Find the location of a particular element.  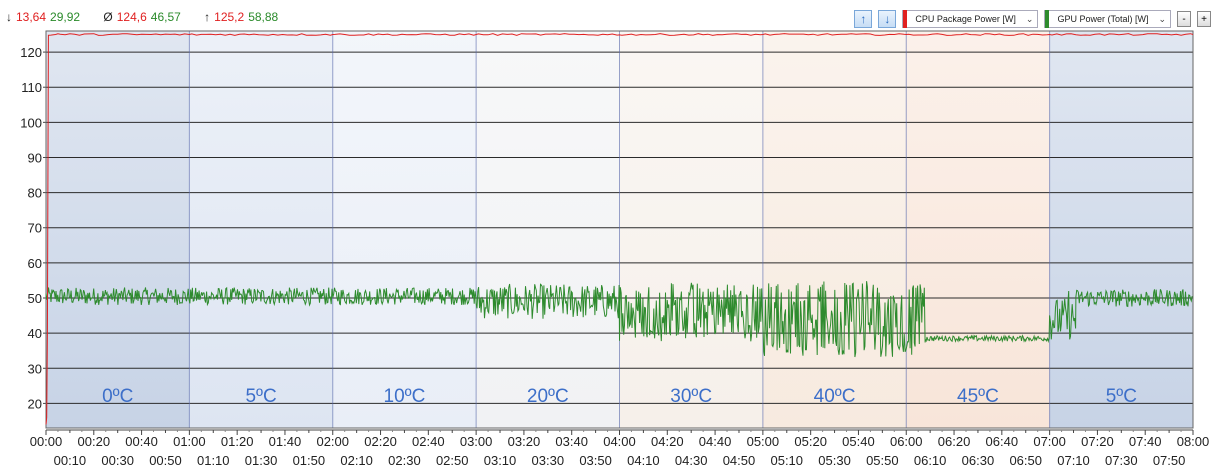

x-tick-label-minor: 01:50 is located at coordinates (309, 460).